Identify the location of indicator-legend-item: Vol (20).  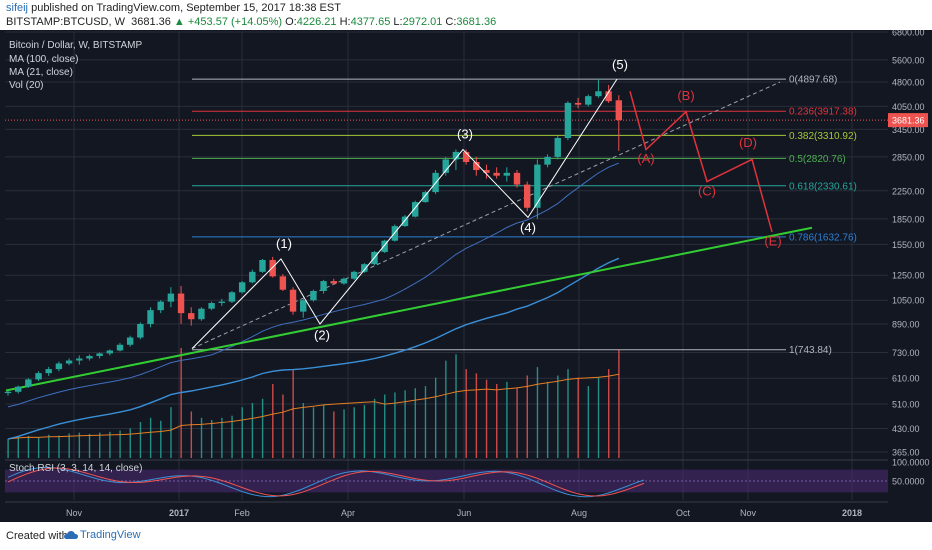
(26, 85).